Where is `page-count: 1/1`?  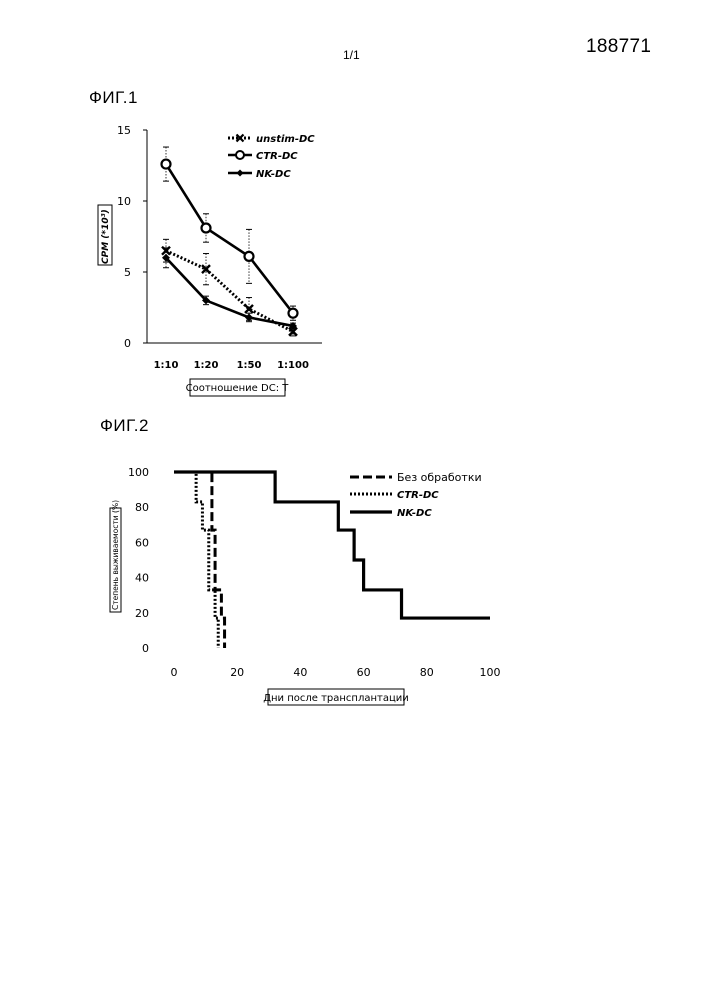
page-count: 1/1 is located at coordinates (351, 55).